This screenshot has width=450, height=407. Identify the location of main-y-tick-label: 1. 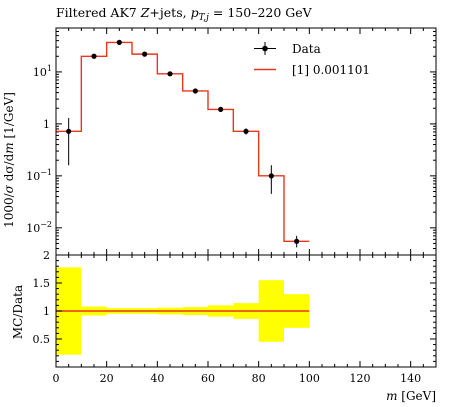
(46, 124).